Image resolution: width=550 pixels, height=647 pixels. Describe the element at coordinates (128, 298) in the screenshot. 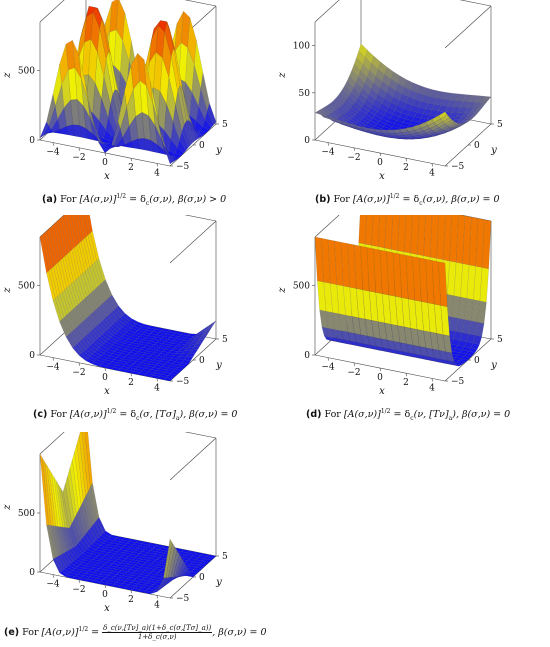

I see `surface-c` at that location.